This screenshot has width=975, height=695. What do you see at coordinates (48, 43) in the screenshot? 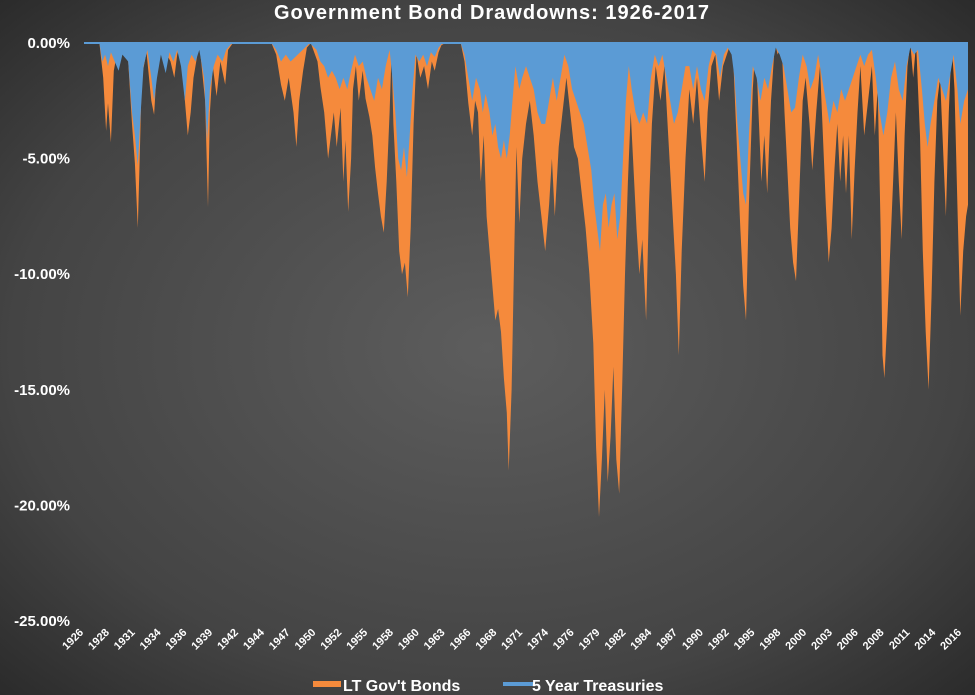
I see `y-tick-label: 0.00%` at bounding box center [48, 43].